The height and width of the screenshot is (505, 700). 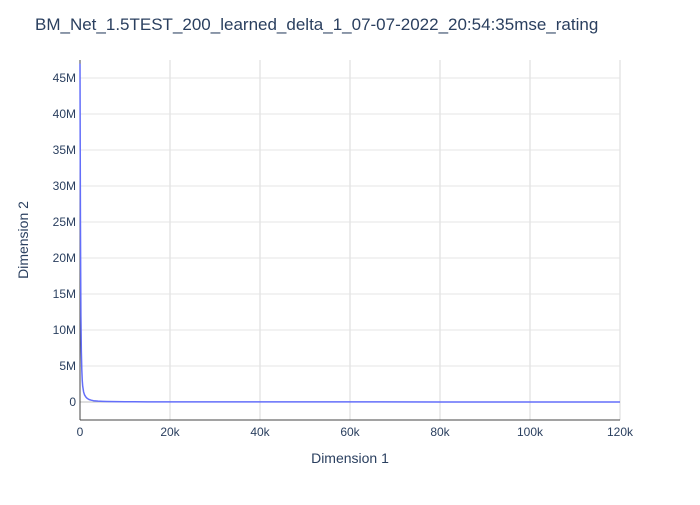 I want to click on y-tick-label: 40M, so click(x=64, y=114).